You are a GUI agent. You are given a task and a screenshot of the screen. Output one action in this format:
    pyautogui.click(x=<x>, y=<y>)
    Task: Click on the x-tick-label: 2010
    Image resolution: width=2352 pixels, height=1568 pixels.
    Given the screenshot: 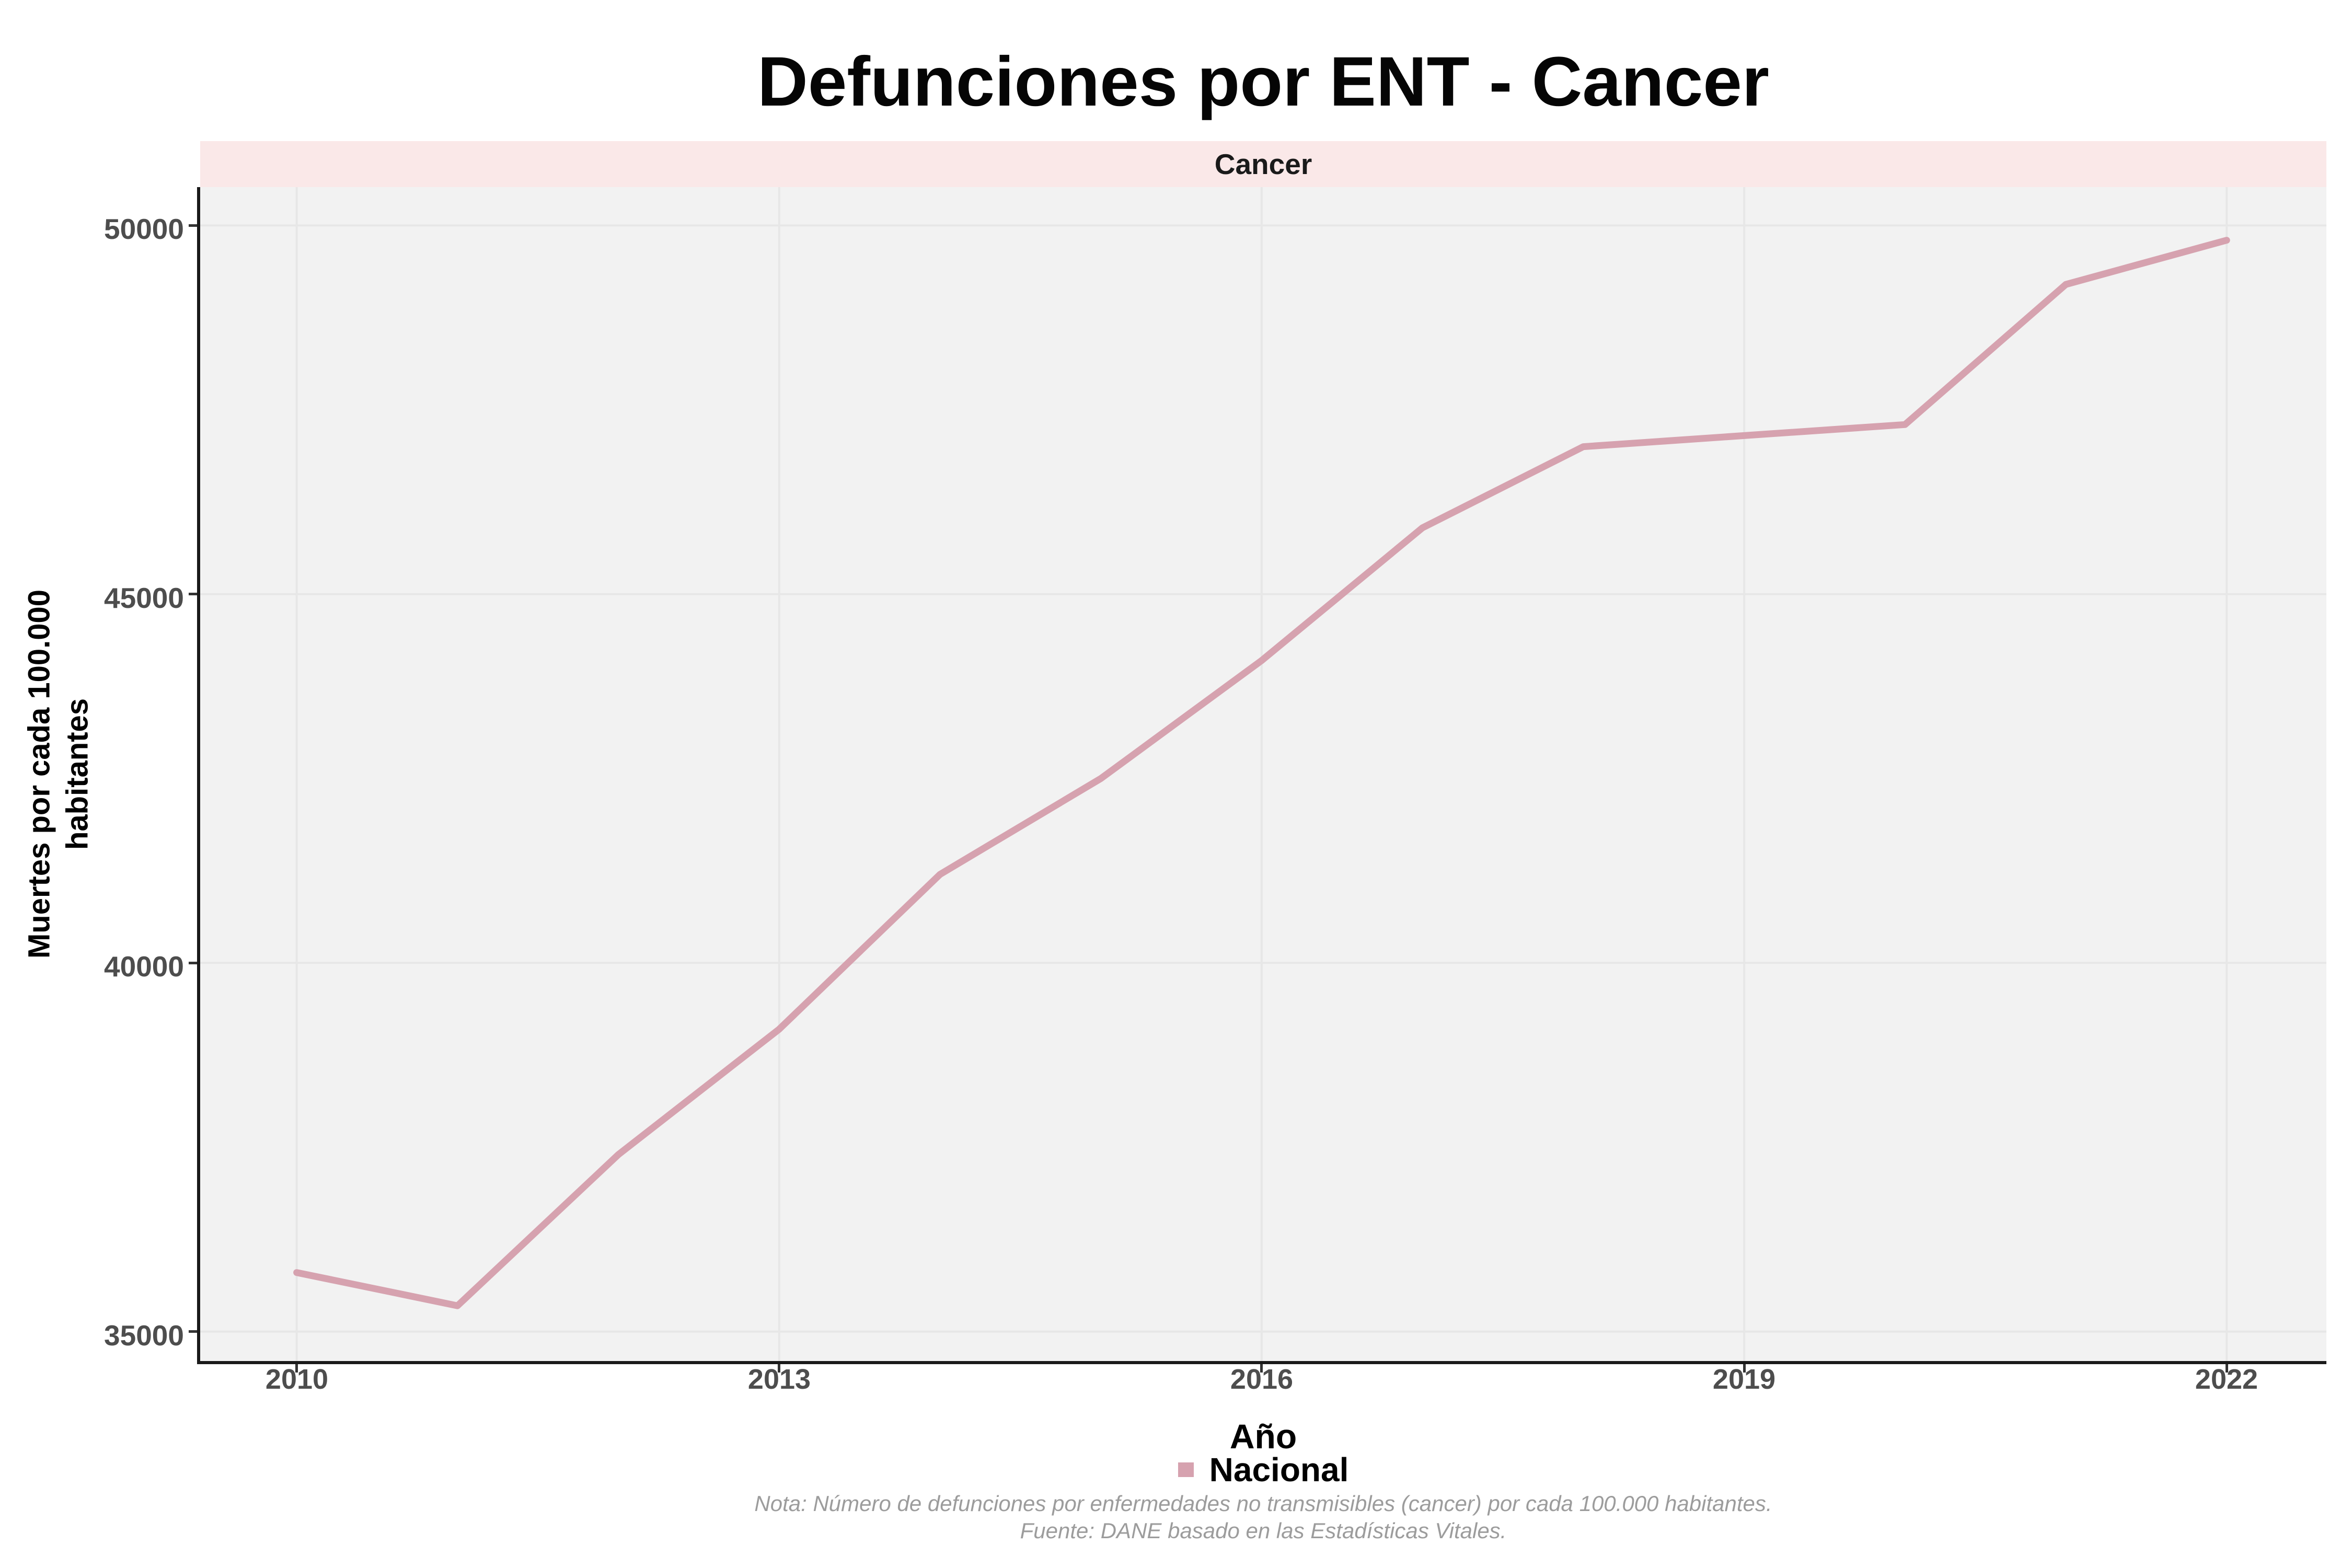 What is the action you would take?
    pyautogui.click(x=297, y=1379)
    